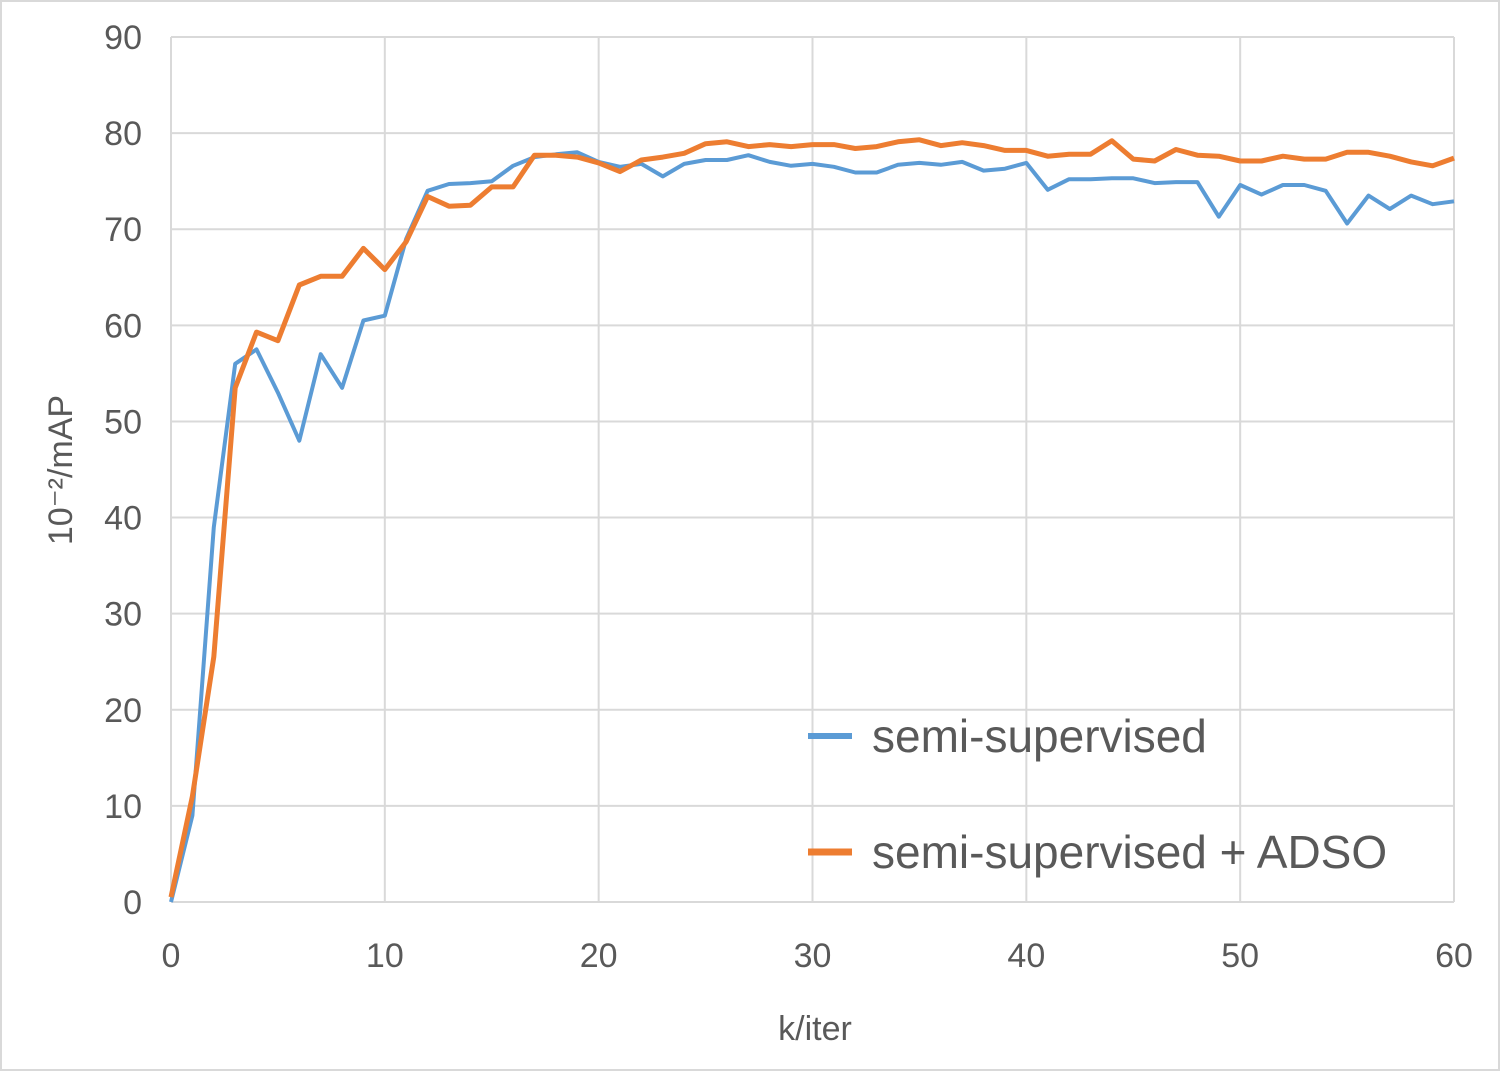 Image resolution: width=1500 pixels, height=1071 pixels. Describe the element at coordinates (813, 956) in the screenshot. I see `x-tick-label: 30` at that location.